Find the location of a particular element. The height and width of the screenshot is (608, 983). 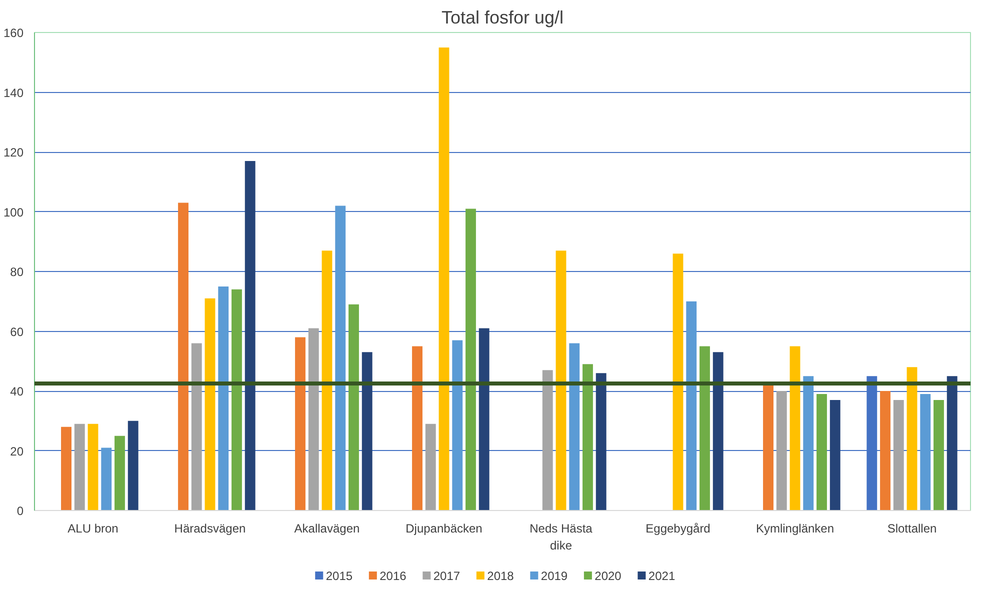

x-tick-label: Djupanbäcken is located at coordinates (444, 529).